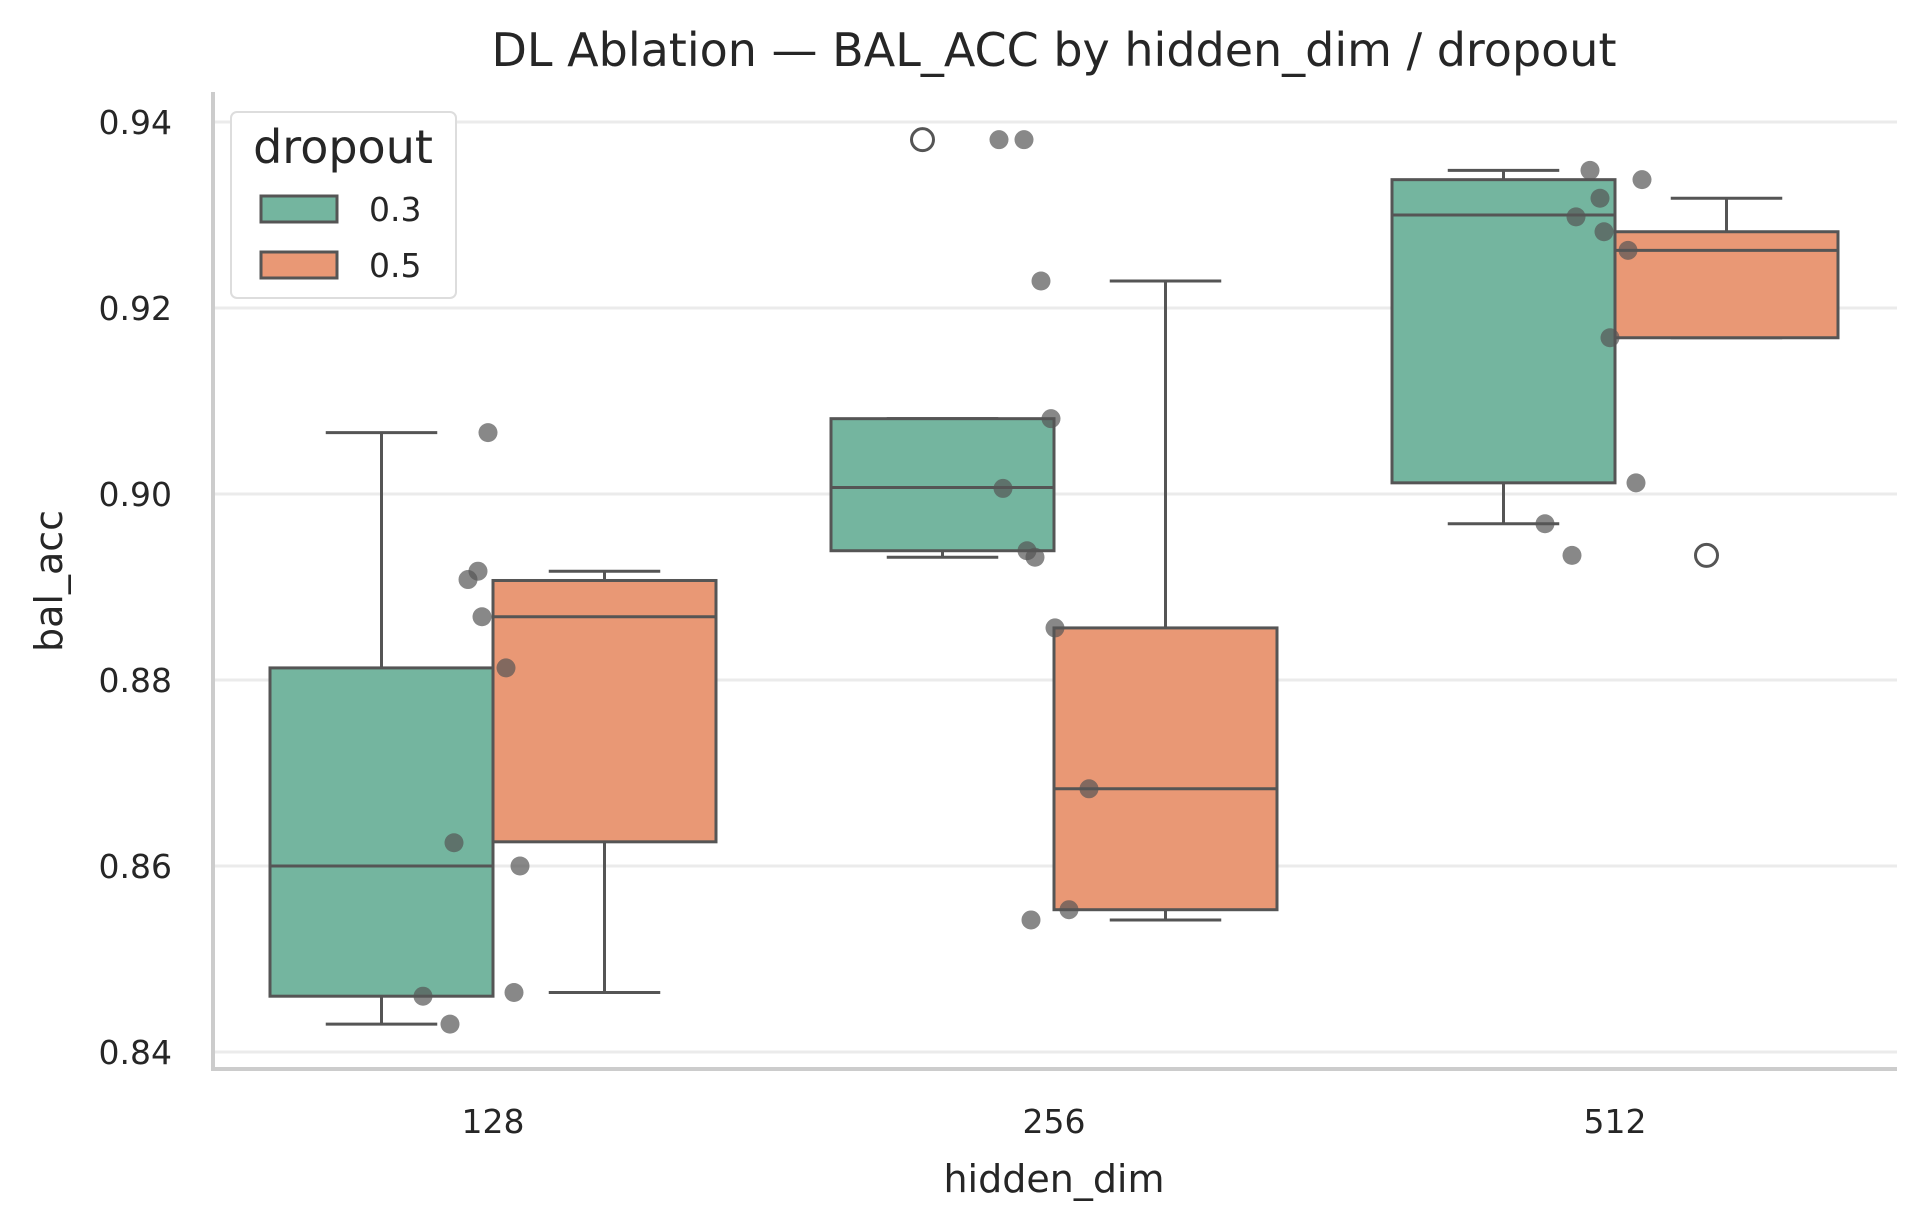 This screenshot has width=1914, height=1226. Describe the element at coordinates (135, 680) in the screenshot. I see `y-tick-label-2: 0.88` at that location.